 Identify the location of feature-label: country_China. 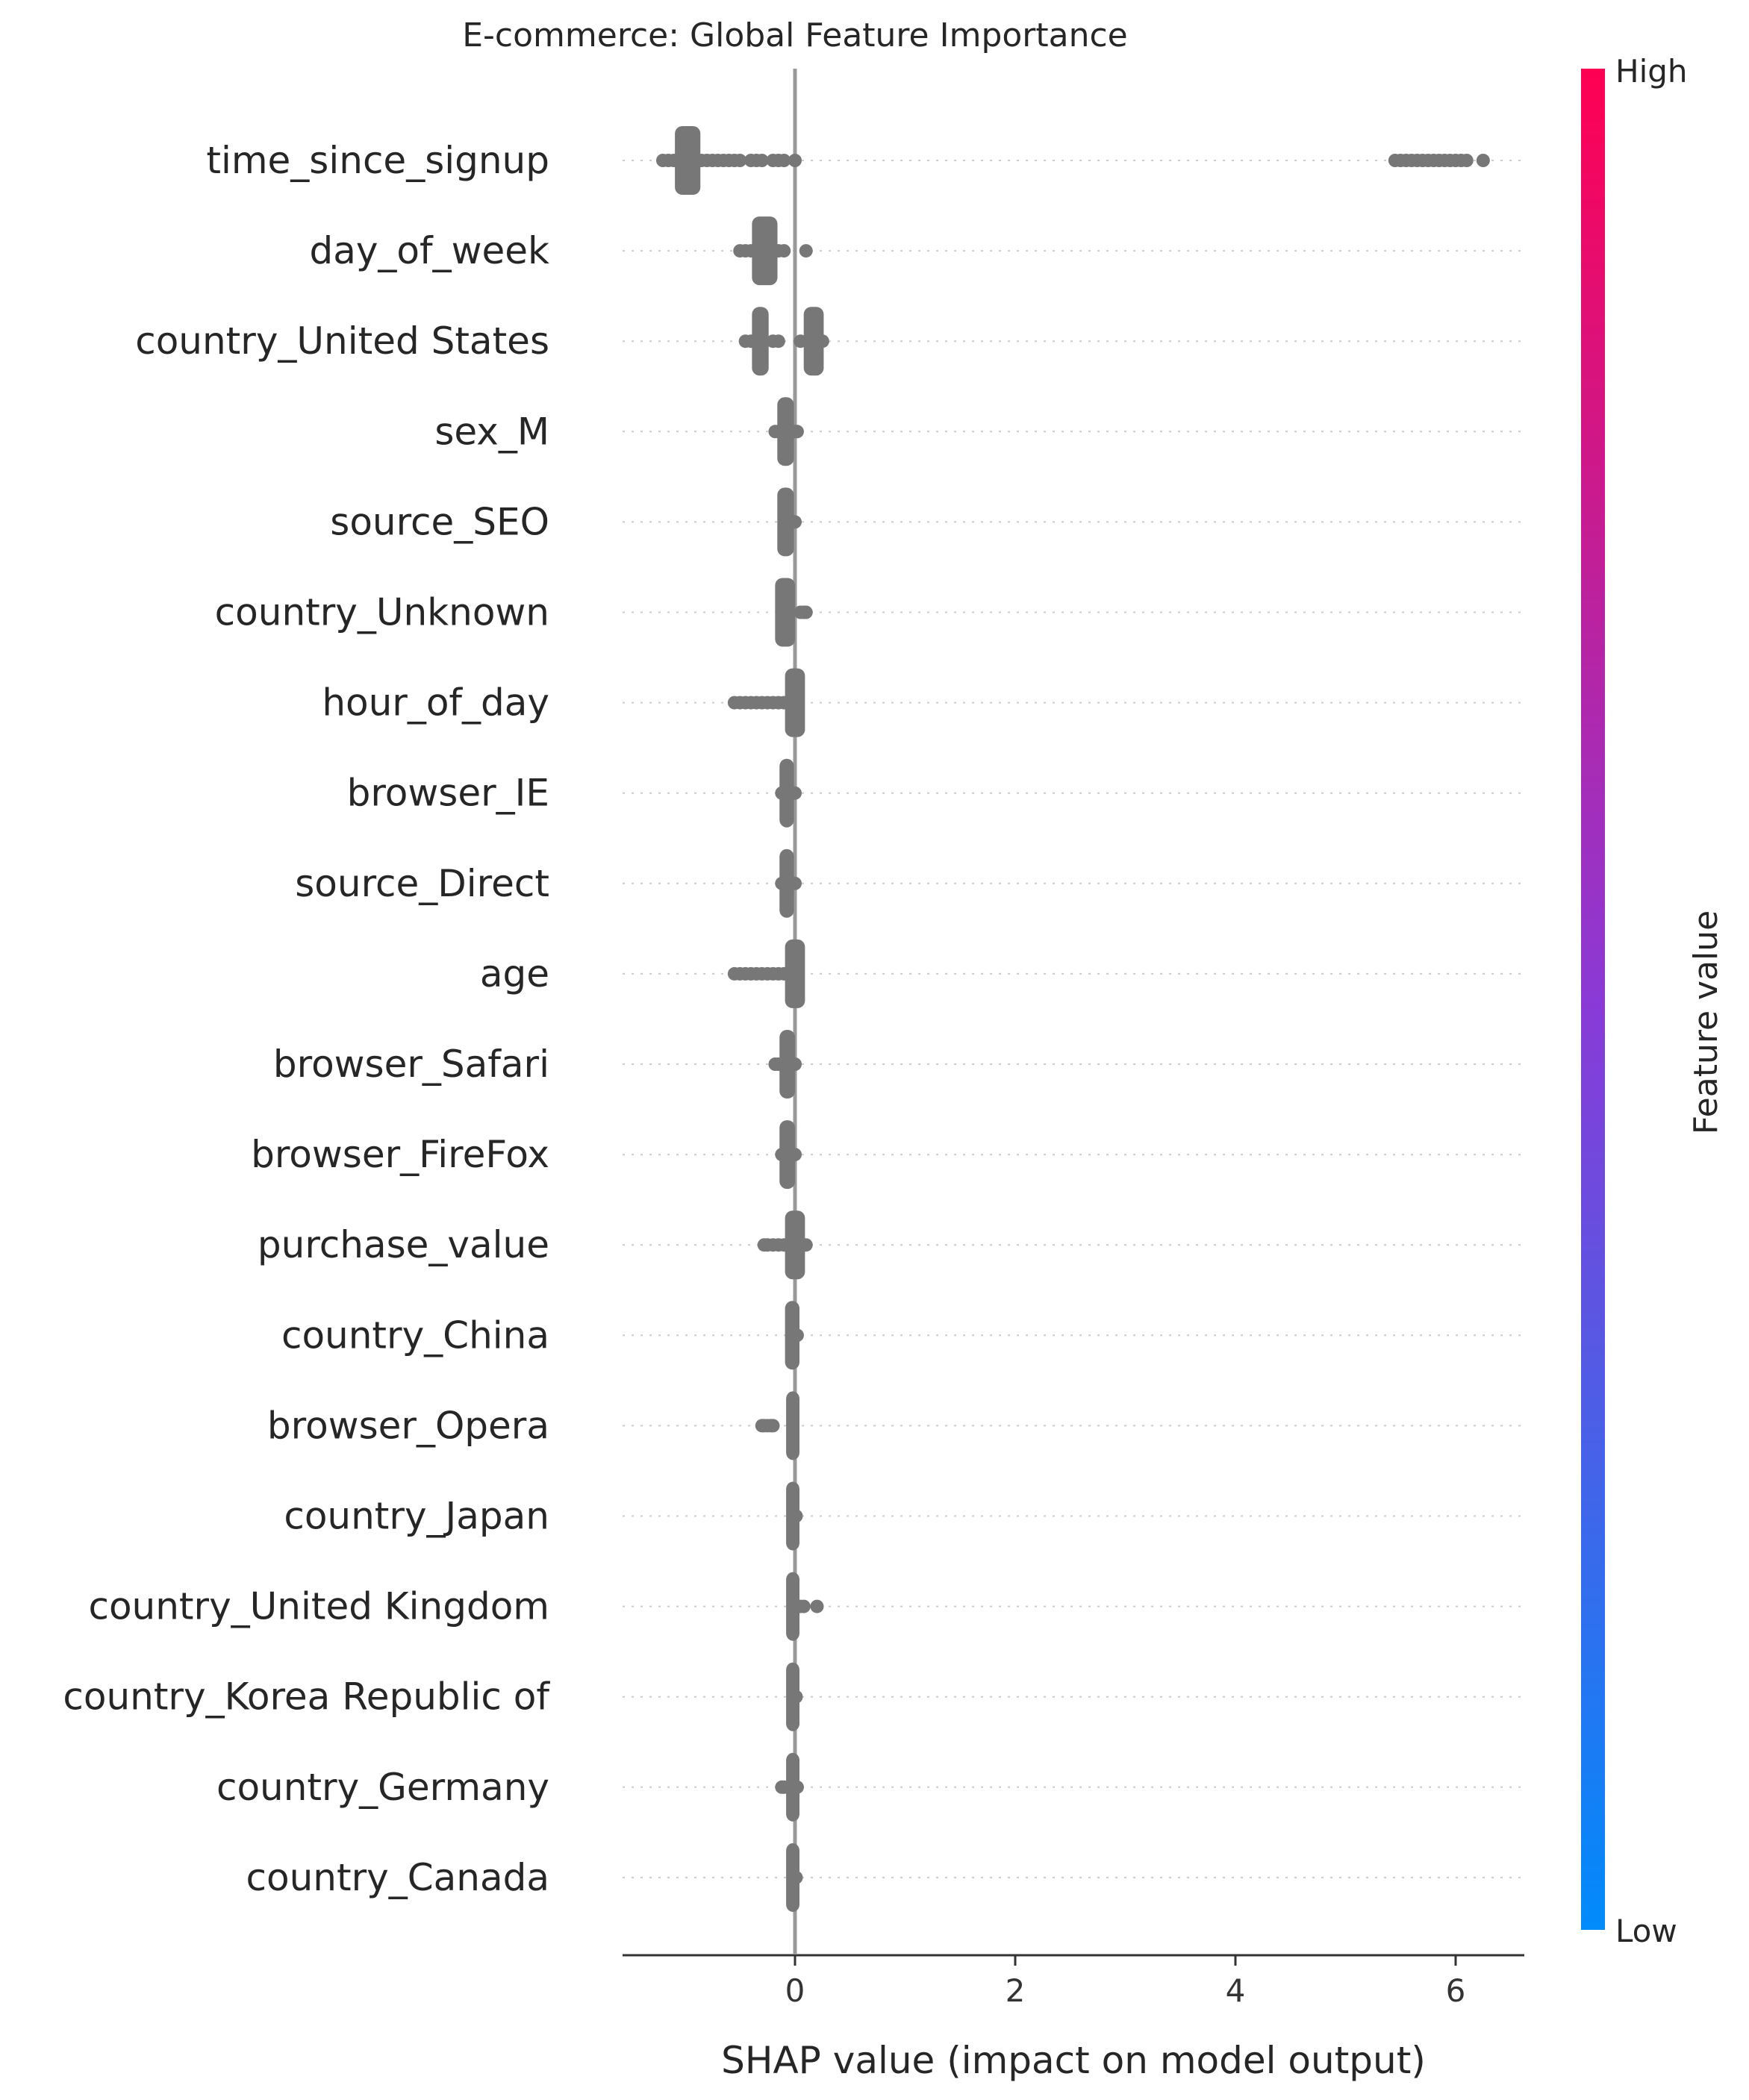
(415, 1335).